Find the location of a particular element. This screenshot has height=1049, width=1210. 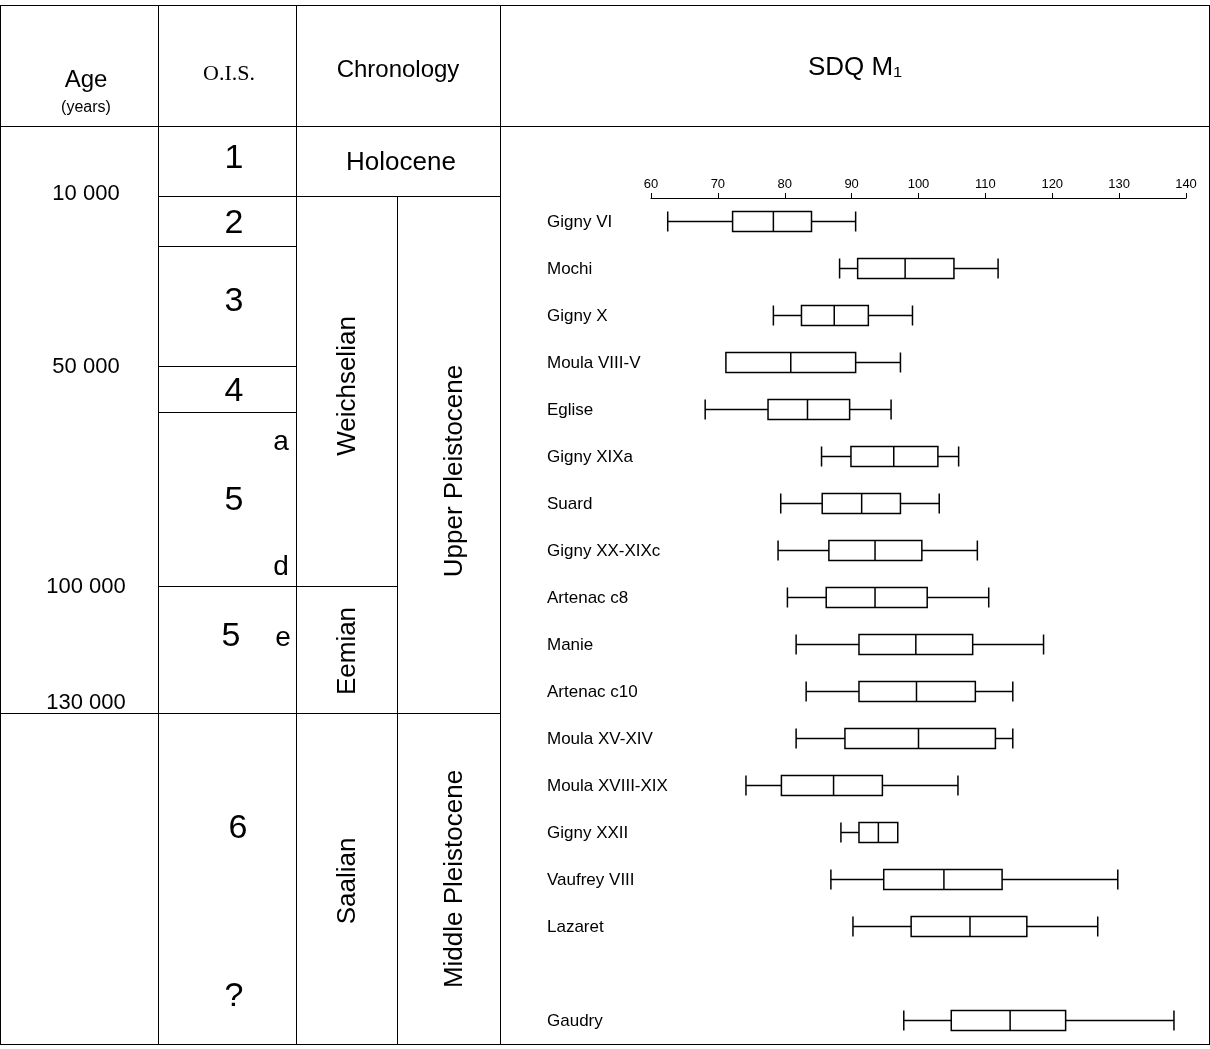

text: 1 is located at coordinates (234, 156).